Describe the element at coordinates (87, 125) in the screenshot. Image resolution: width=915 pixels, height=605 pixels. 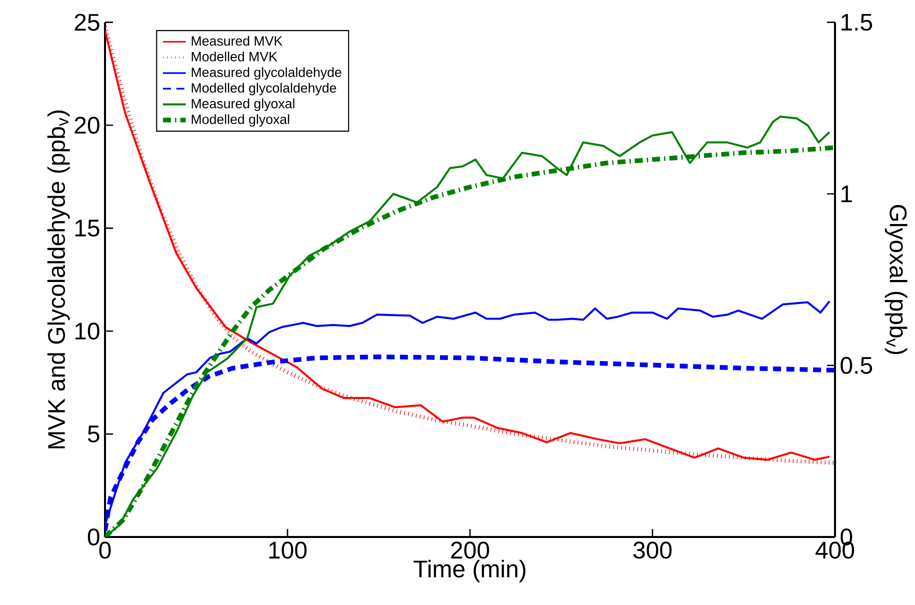
I see `y-tick-label: 20` at that location.